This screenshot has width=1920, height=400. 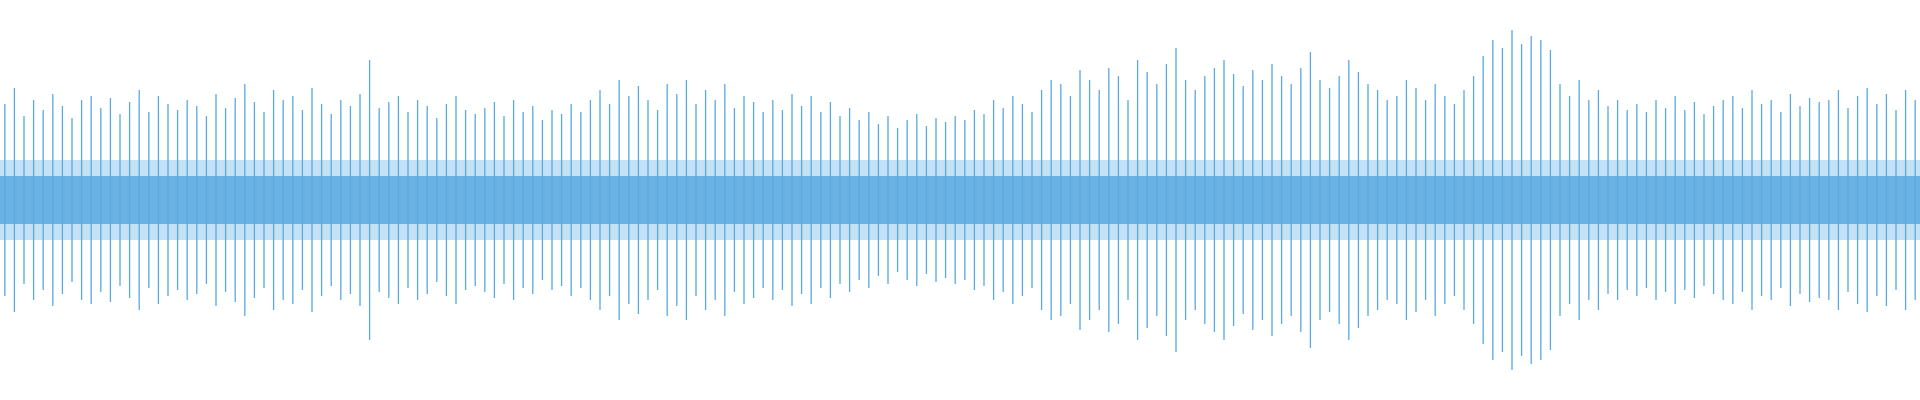 I want to click on waveform-core, so click(x=960, y=200).